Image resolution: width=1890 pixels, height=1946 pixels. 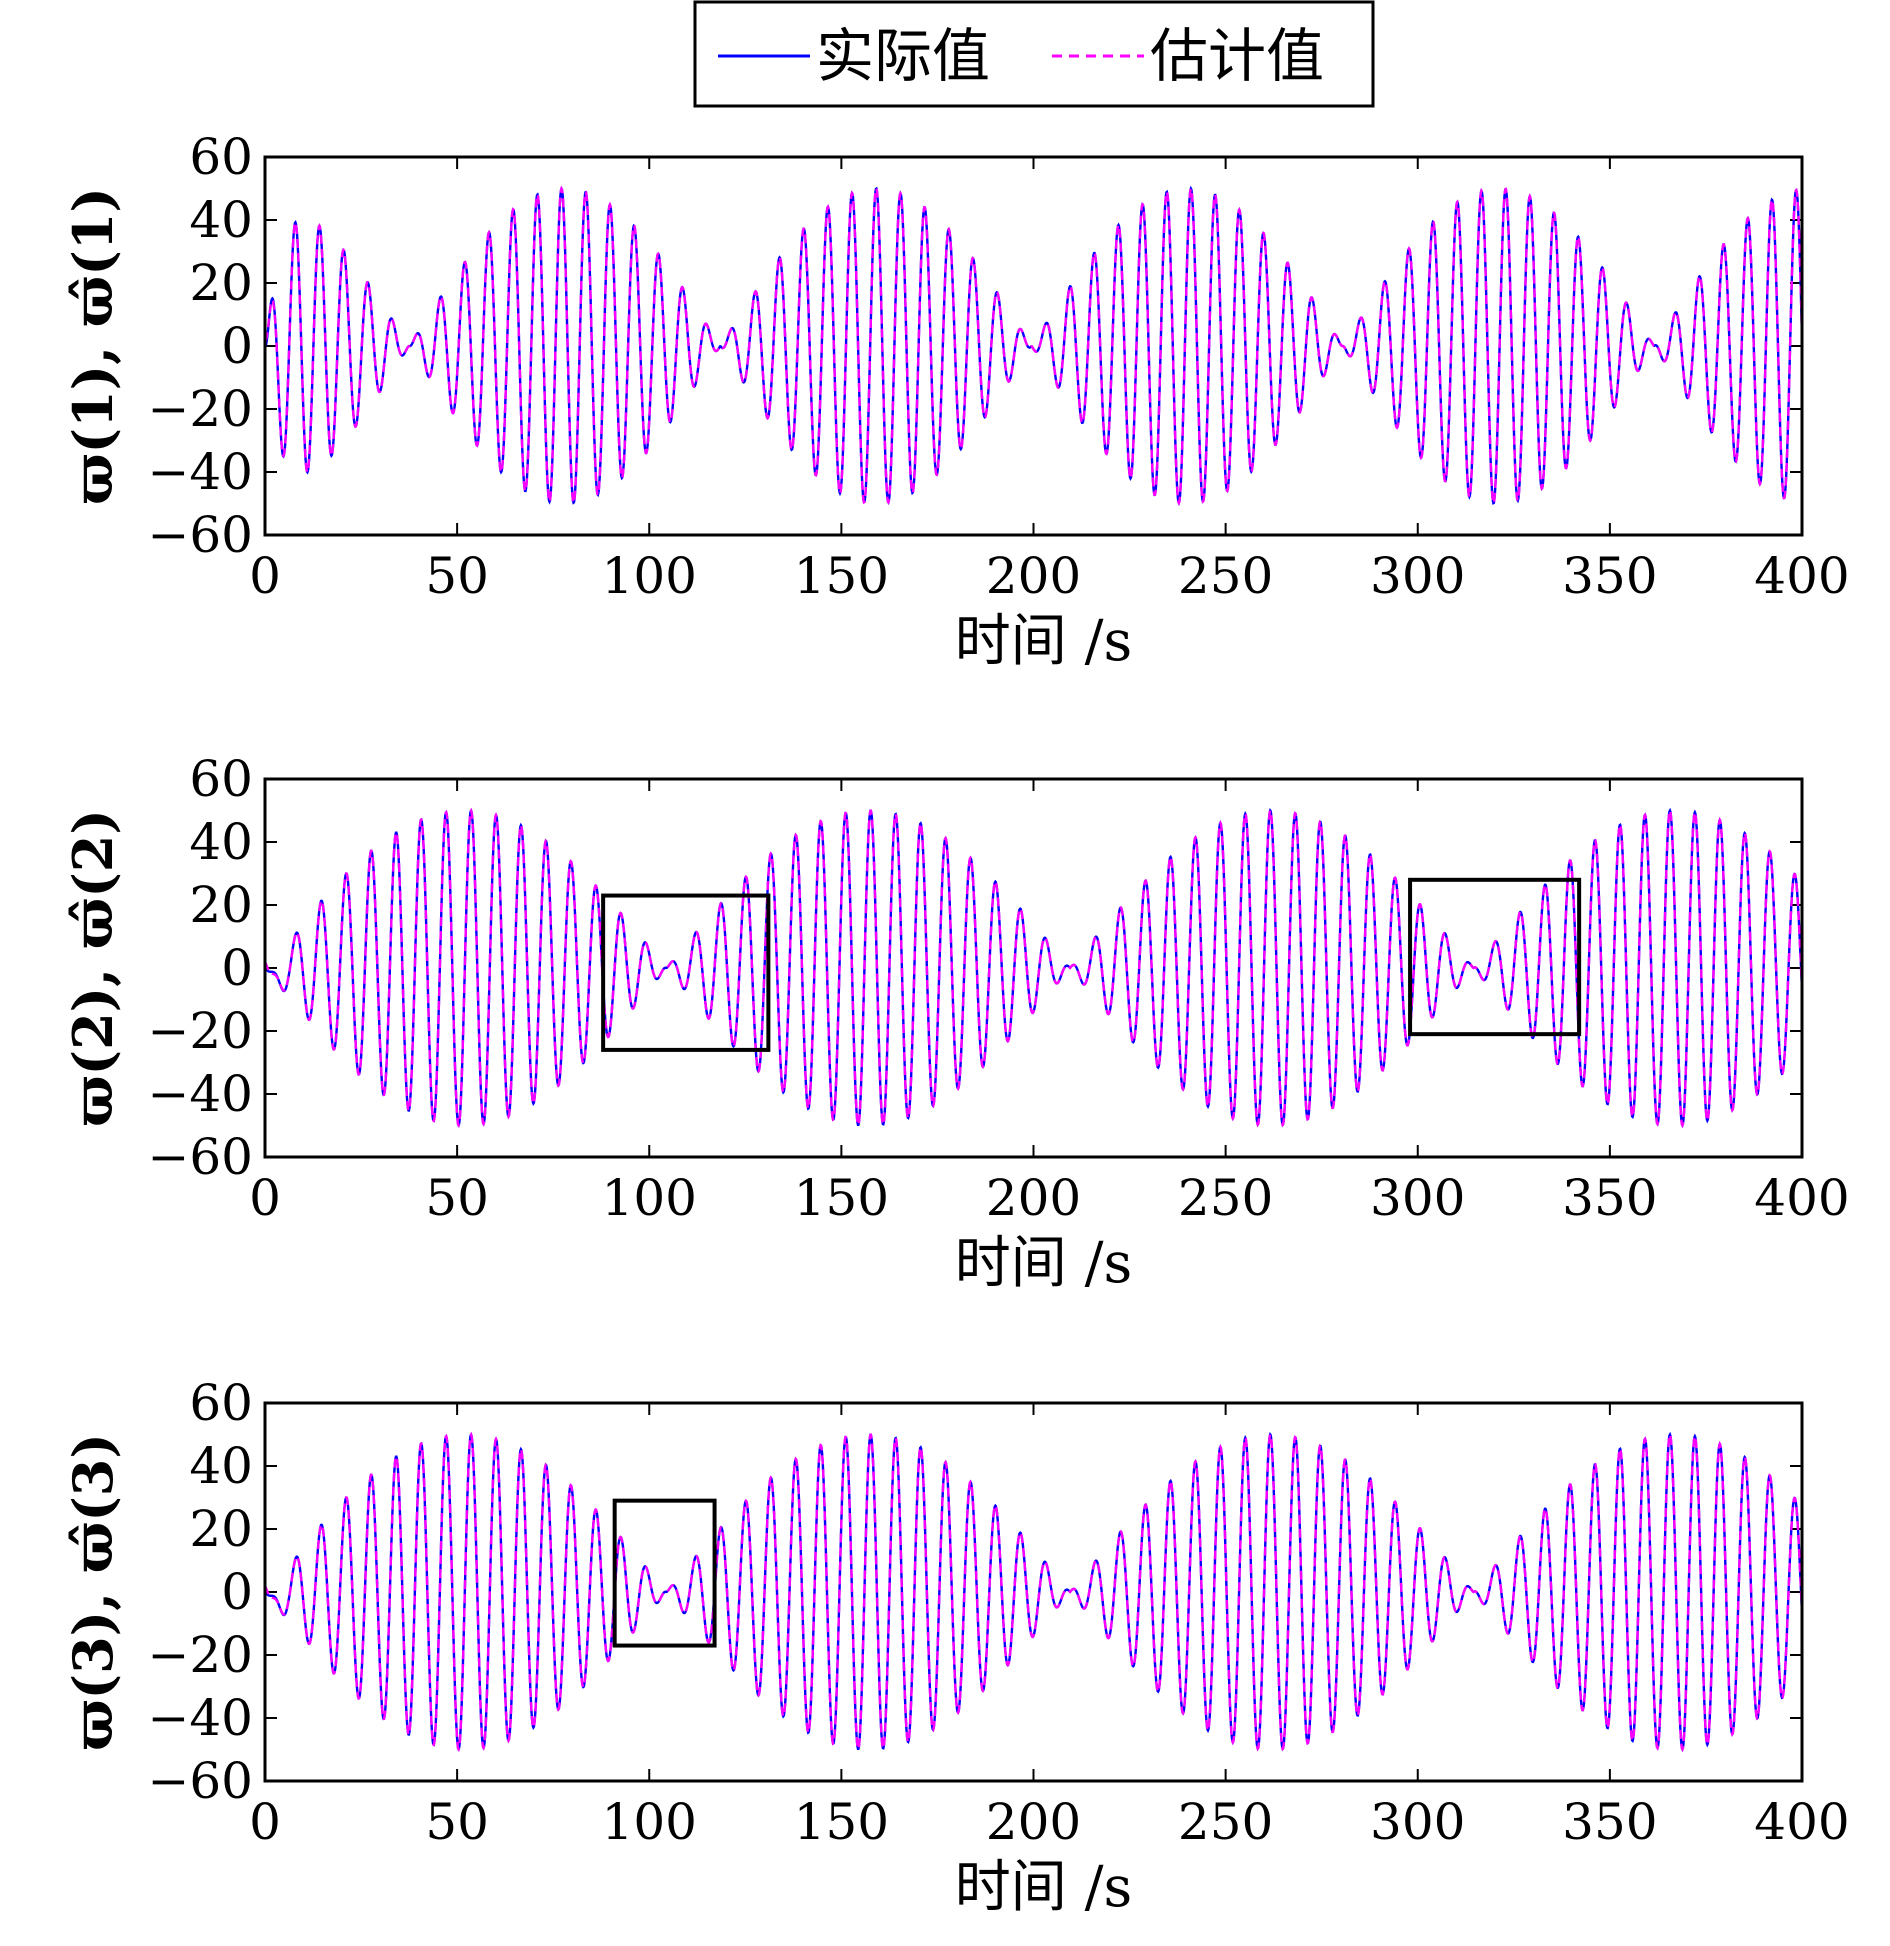 I want to click on legend-box, so click(x=1034, y=54).